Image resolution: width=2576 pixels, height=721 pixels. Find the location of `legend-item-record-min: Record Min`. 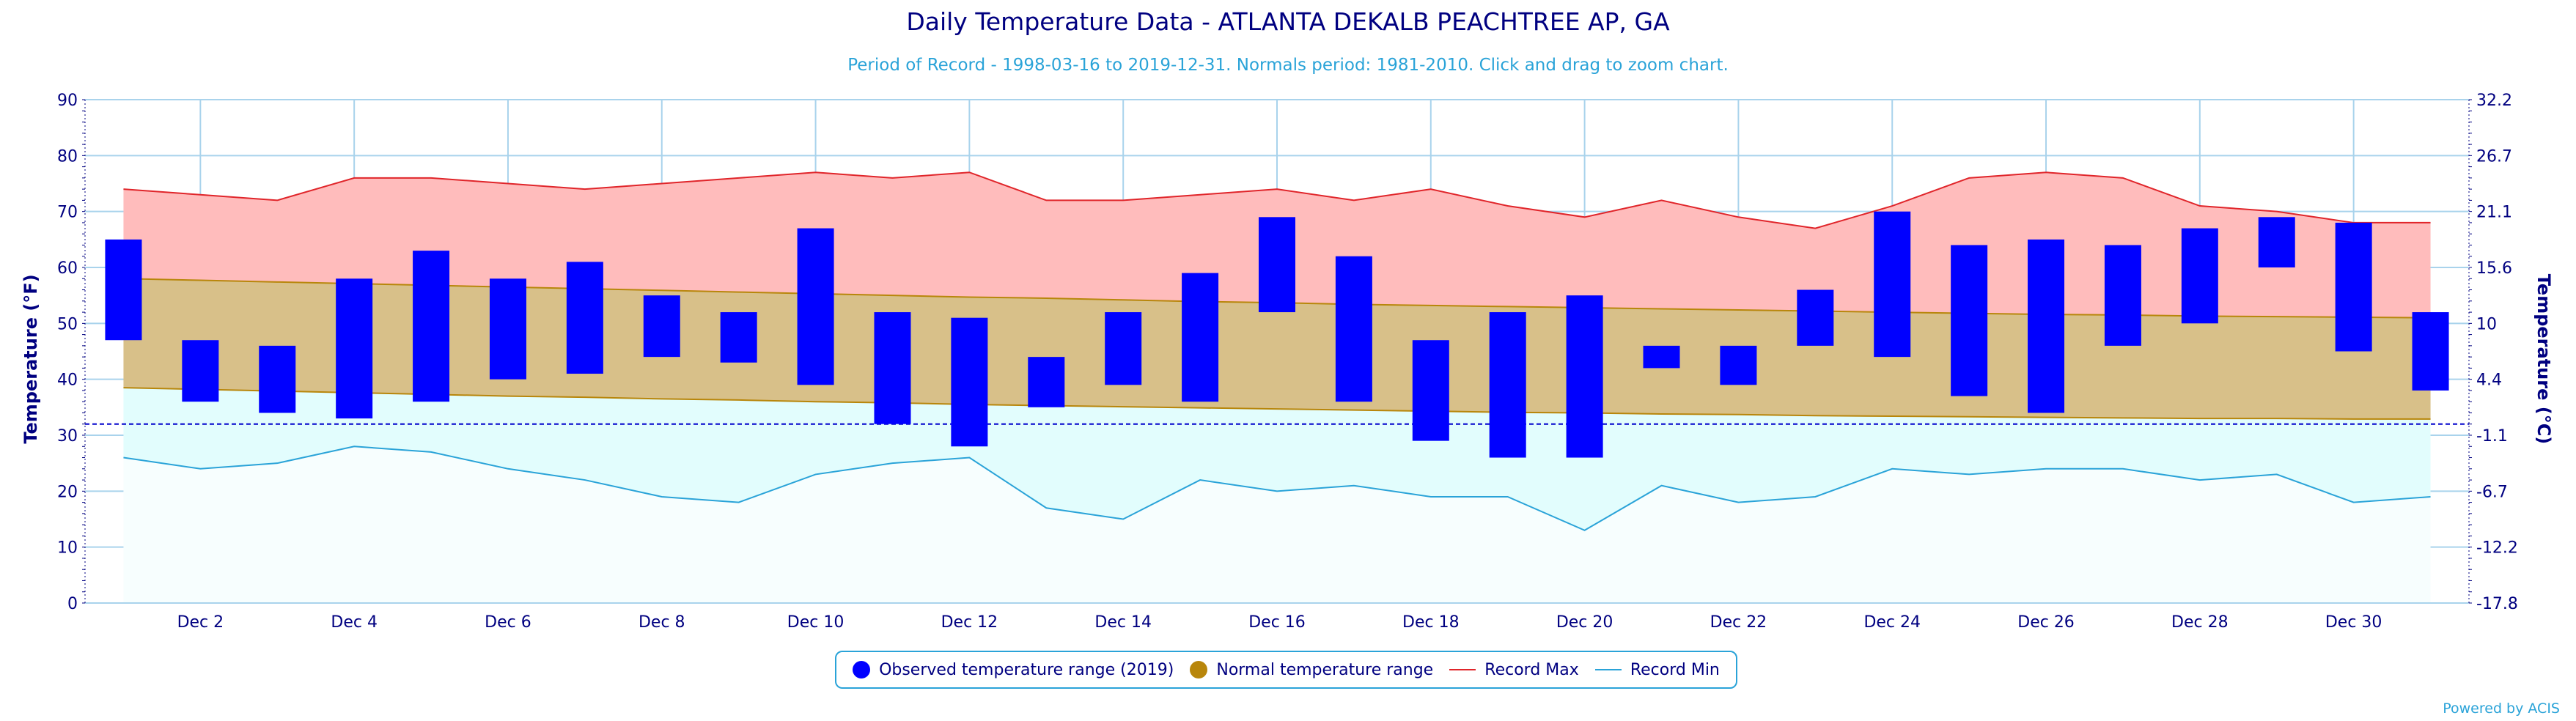

legend-item-record-min: Record Min is located at coordinates (1657, 669).